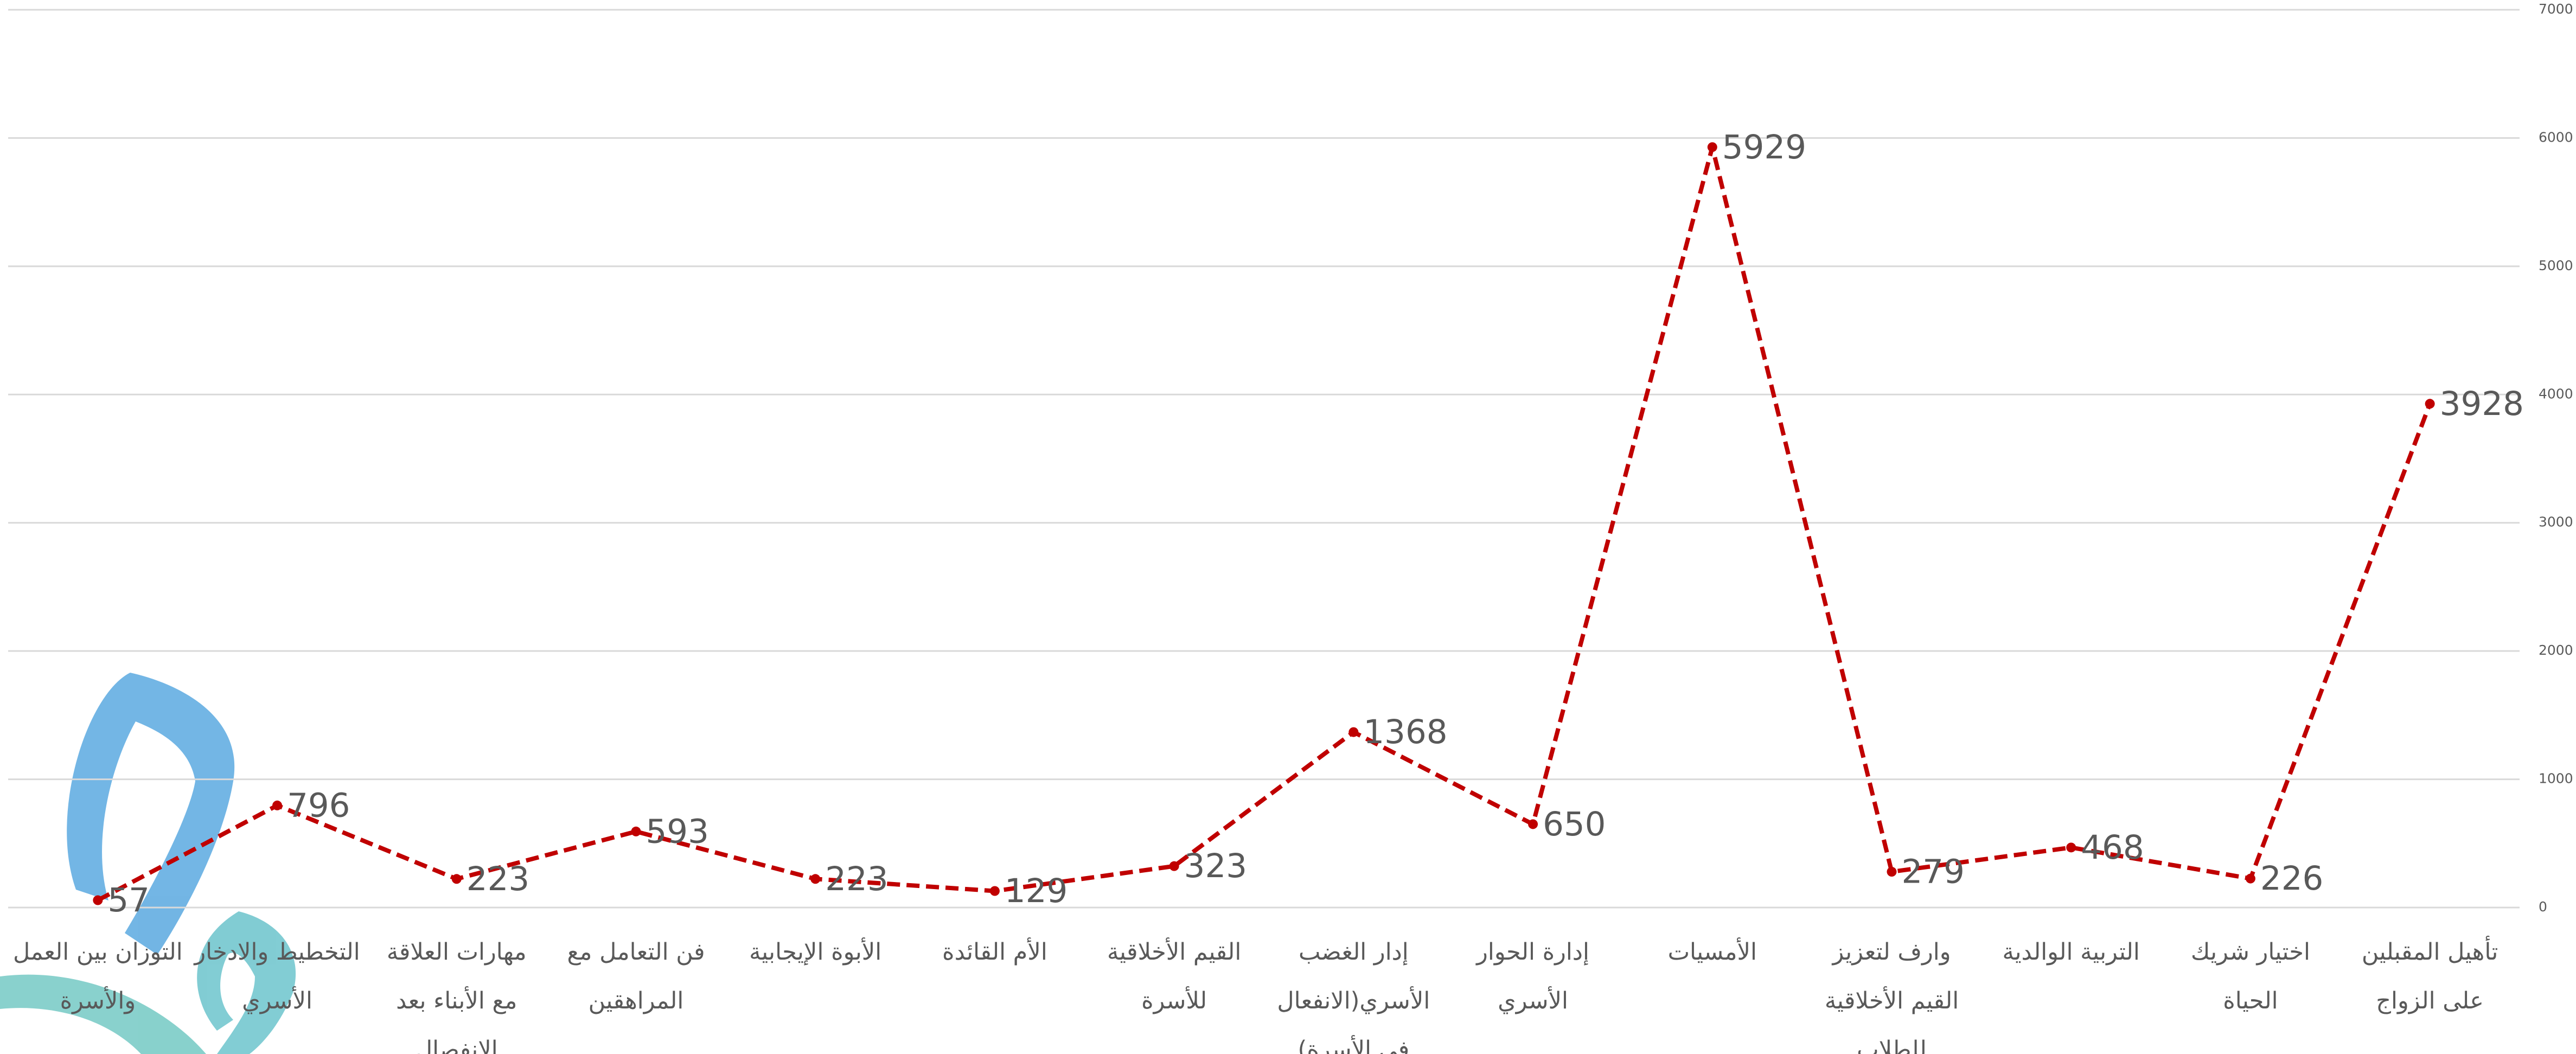 This screenshot has height=1054, width=2576. What do you see at coordinates (2556, 137) in the screenshot?
I see `y-tick-label: 6000` at bounding box center [2556, 137].